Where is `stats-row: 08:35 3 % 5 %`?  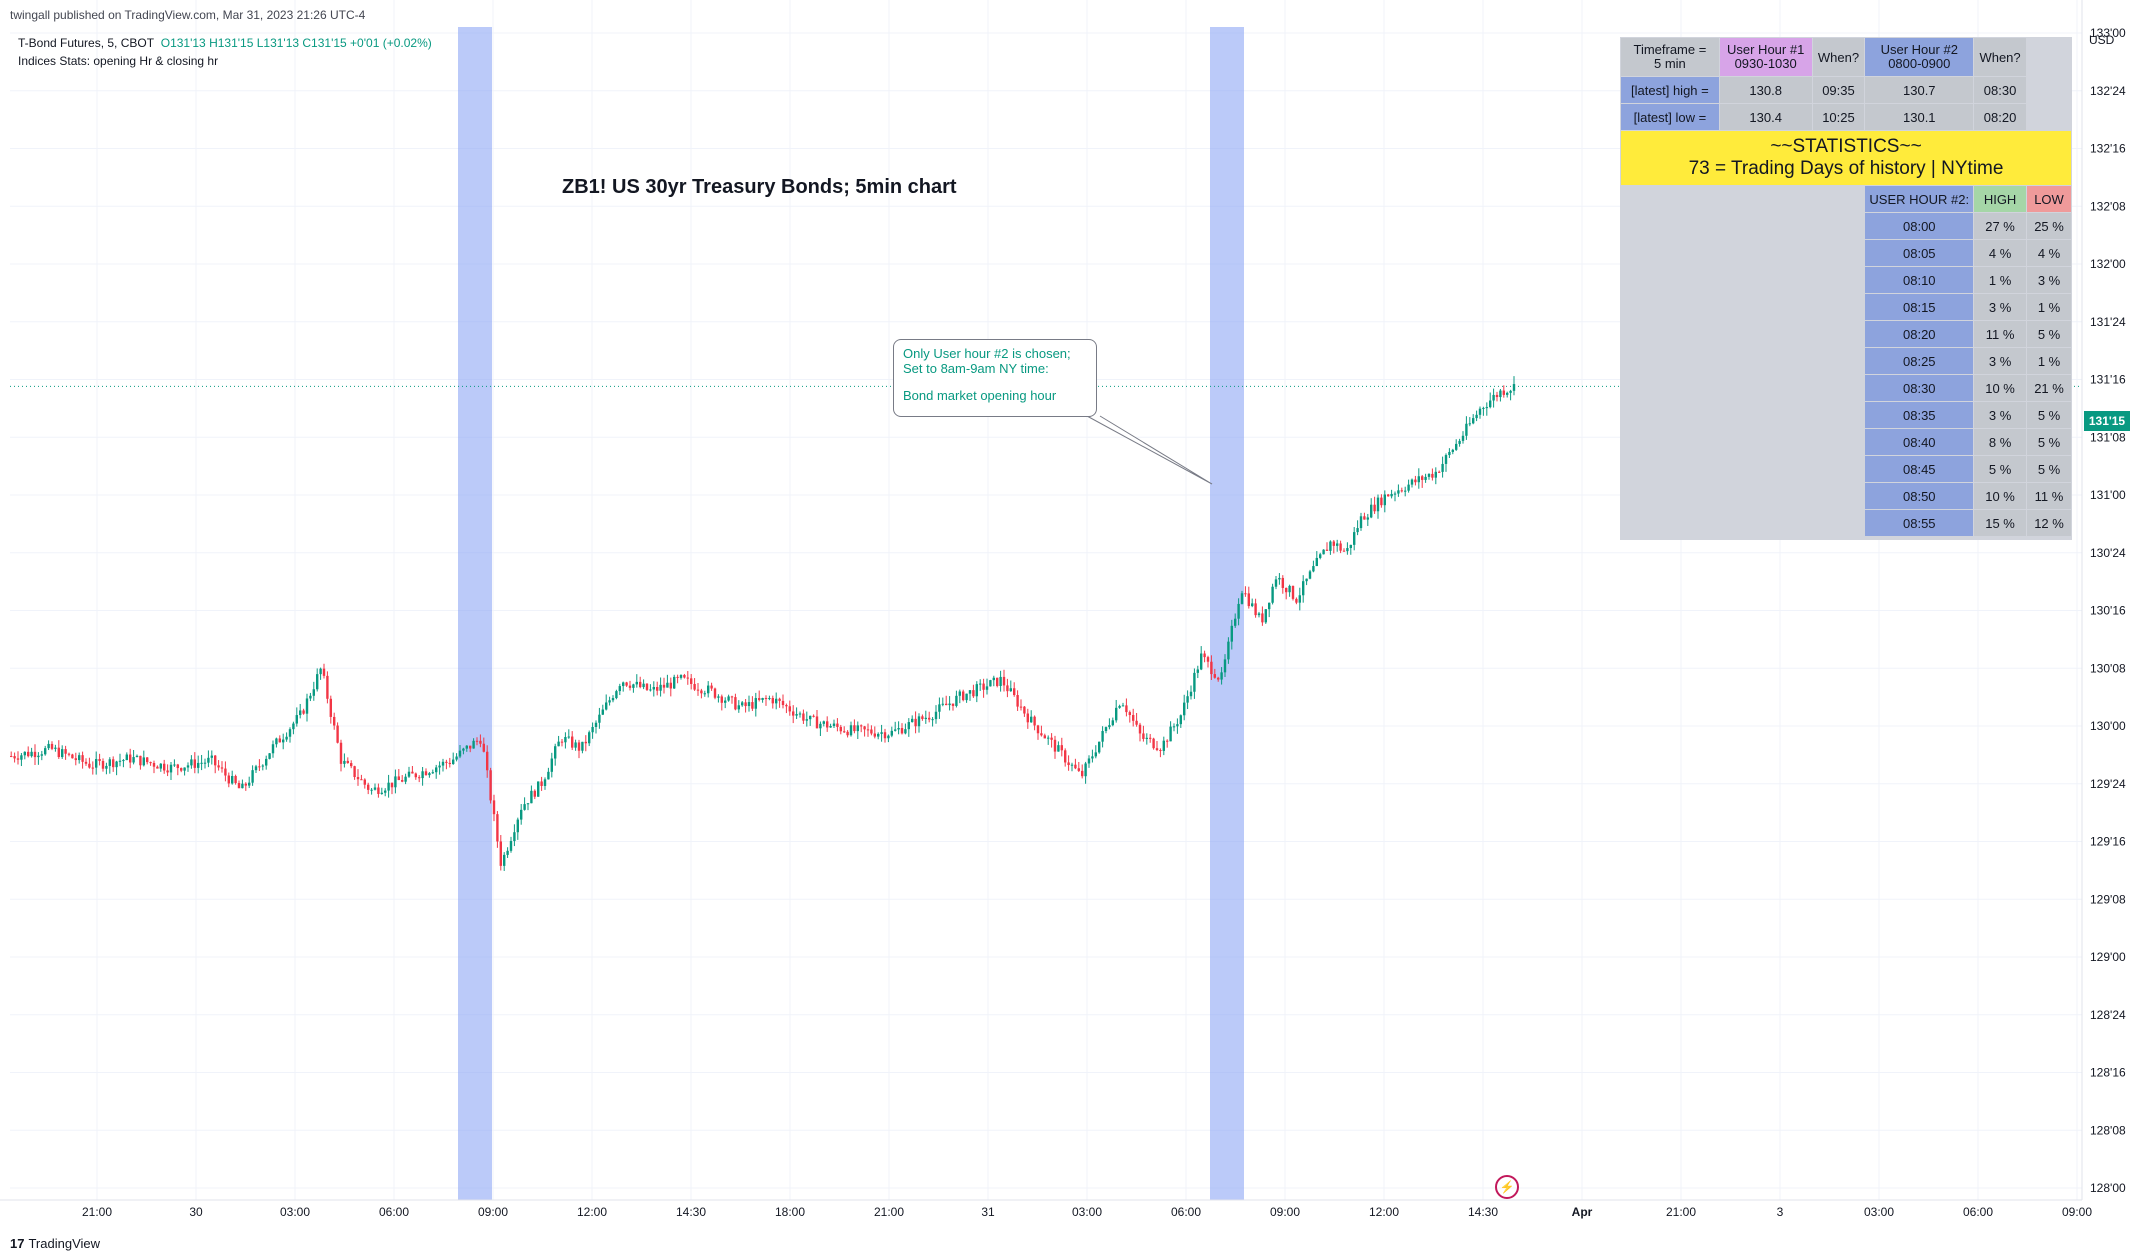
stats-row: 08:35 3 % 5 % is located at coordinates (1846, 415).